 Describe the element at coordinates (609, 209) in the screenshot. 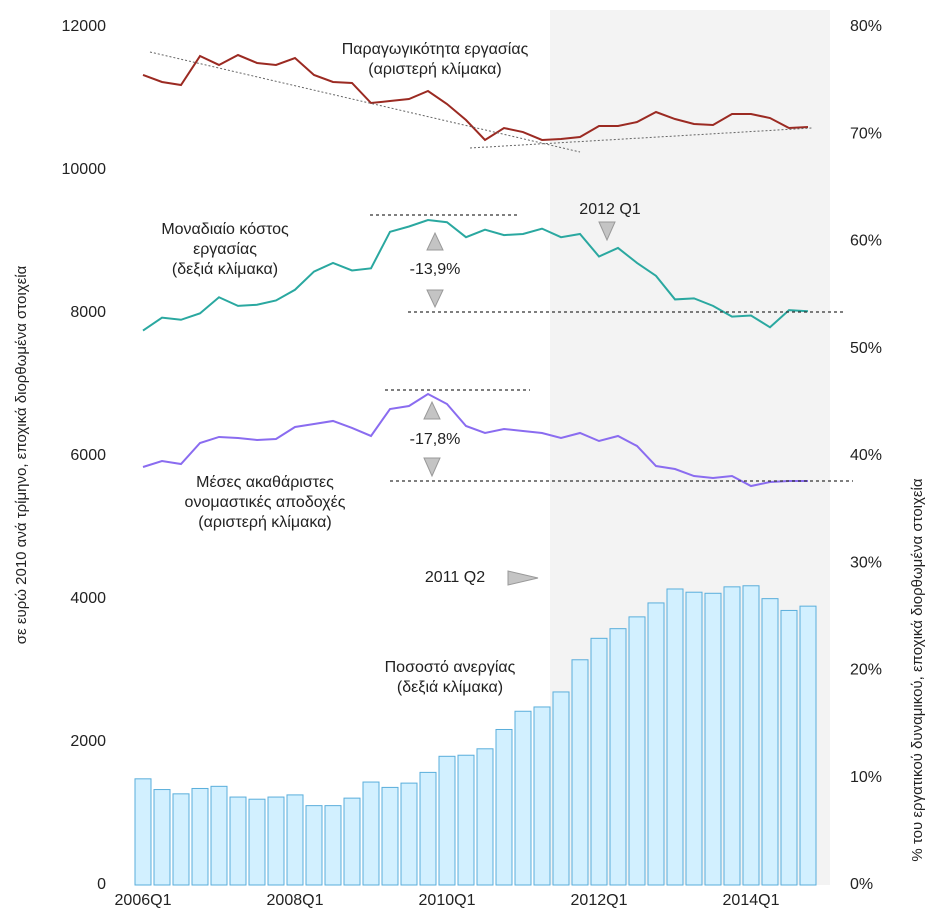

I see `annotation: 2012 Q1` at that location.